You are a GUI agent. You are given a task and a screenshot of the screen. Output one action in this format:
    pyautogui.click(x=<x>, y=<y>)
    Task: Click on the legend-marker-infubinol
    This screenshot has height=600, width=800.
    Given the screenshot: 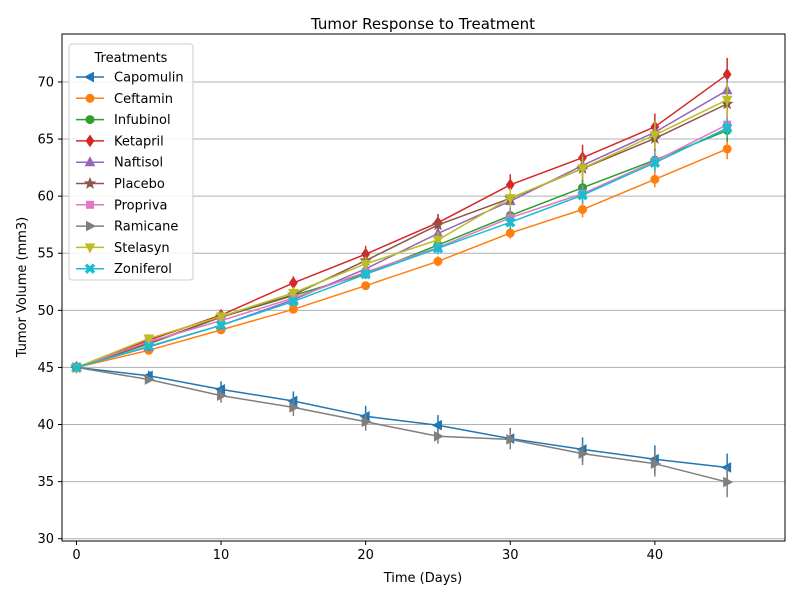 What is the action you would take?
    pyautogui.click(x=90, y=120)
    